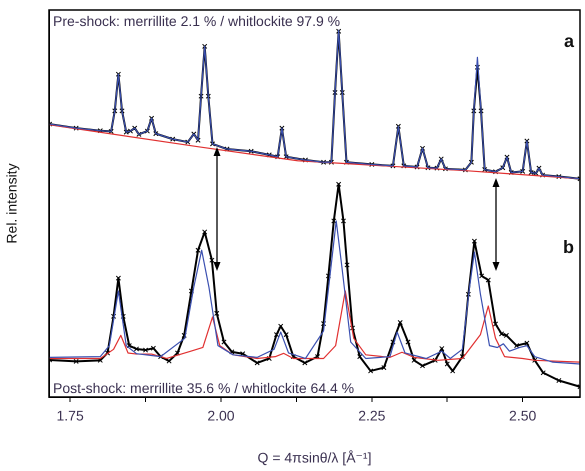  What do you see at coordinates (523, 415) in the screenshot?
I see `x-tick-label: 2.50` at bounding box center [523, 415].